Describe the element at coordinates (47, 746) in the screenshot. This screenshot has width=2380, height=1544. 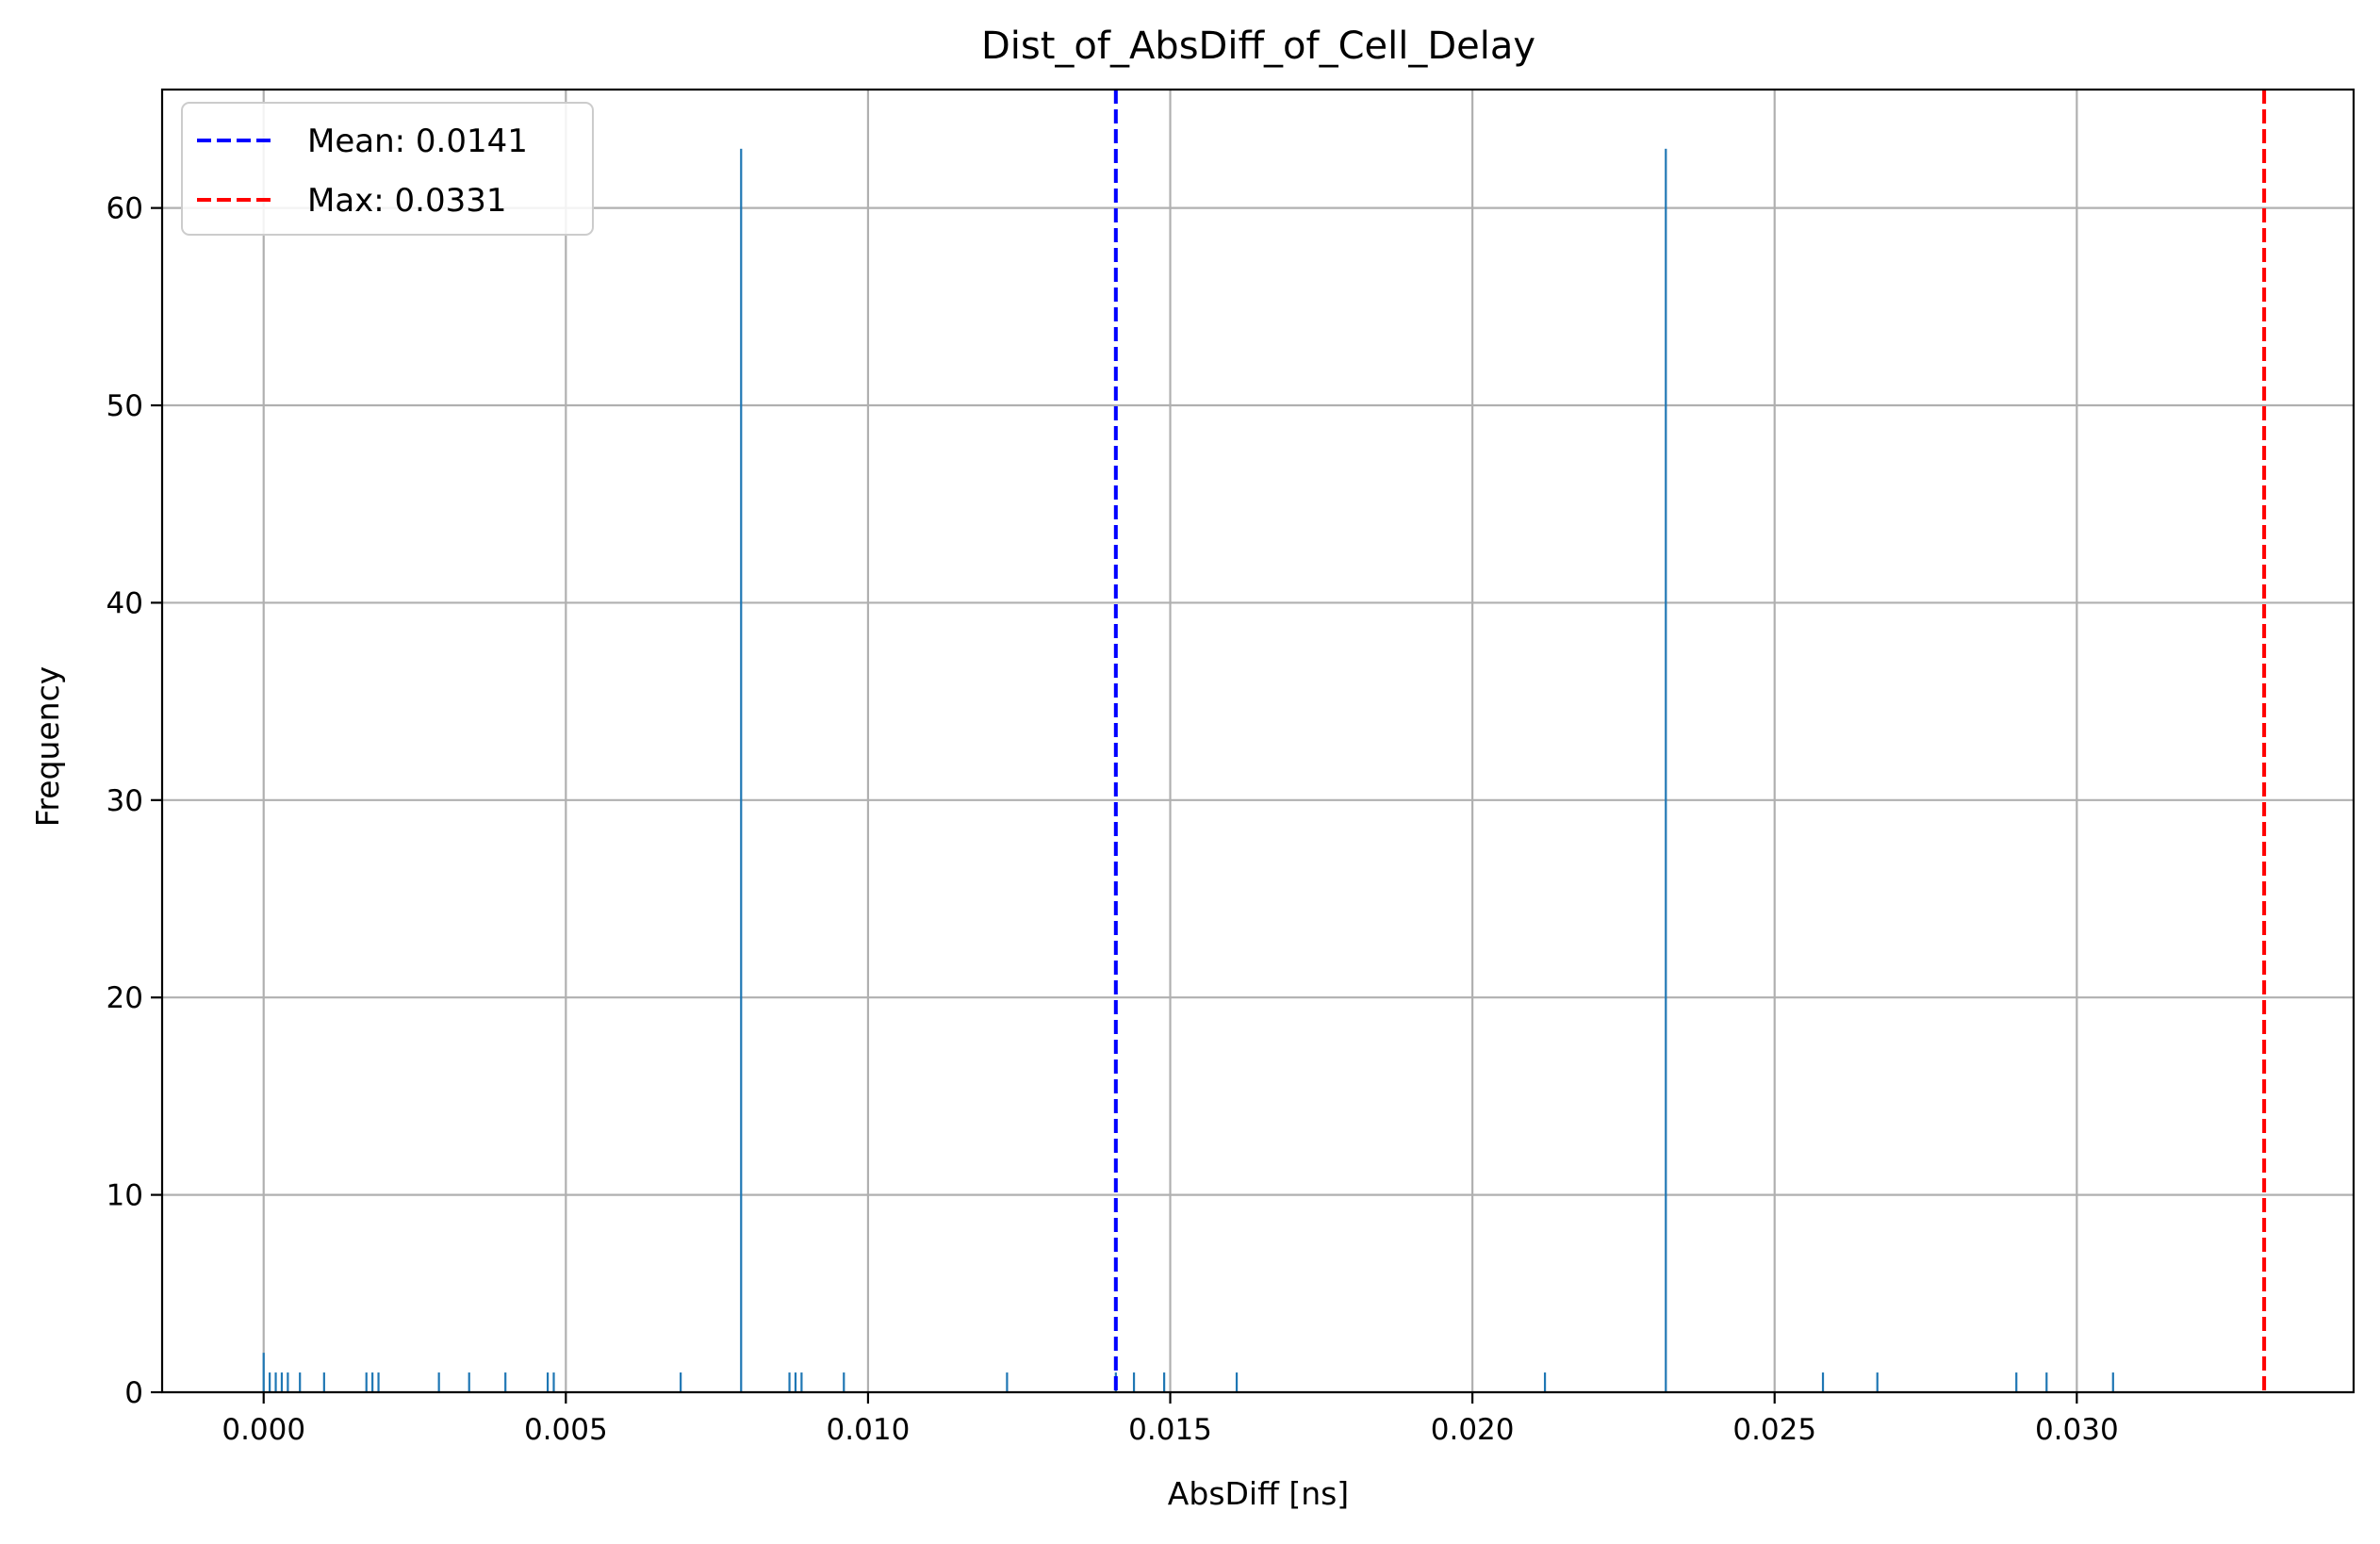
I see `y-axis-label: Frequency` at that location.